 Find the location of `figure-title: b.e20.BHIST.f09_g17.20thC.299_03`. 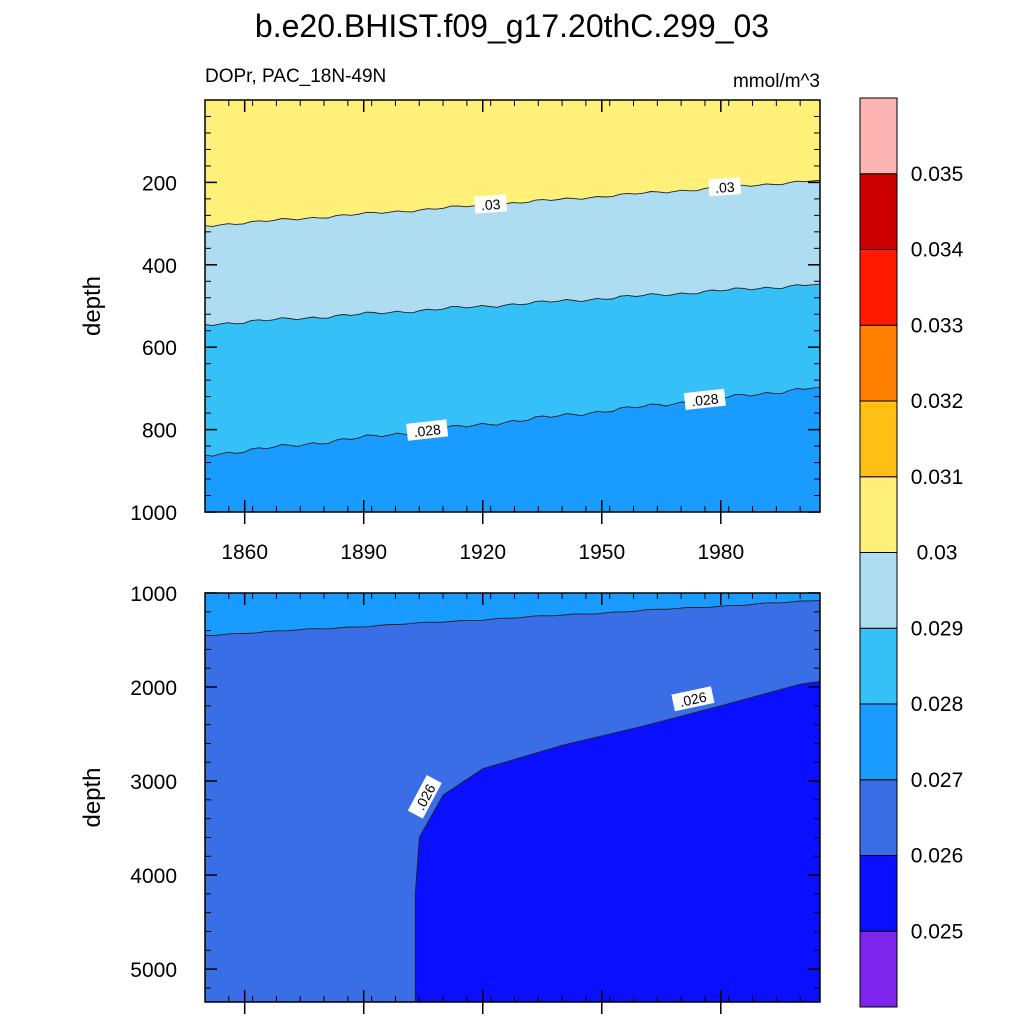

figure-title: b.e20.BHIST.f09_g17.20thC.299_03 is located at coordinates (512, 26).